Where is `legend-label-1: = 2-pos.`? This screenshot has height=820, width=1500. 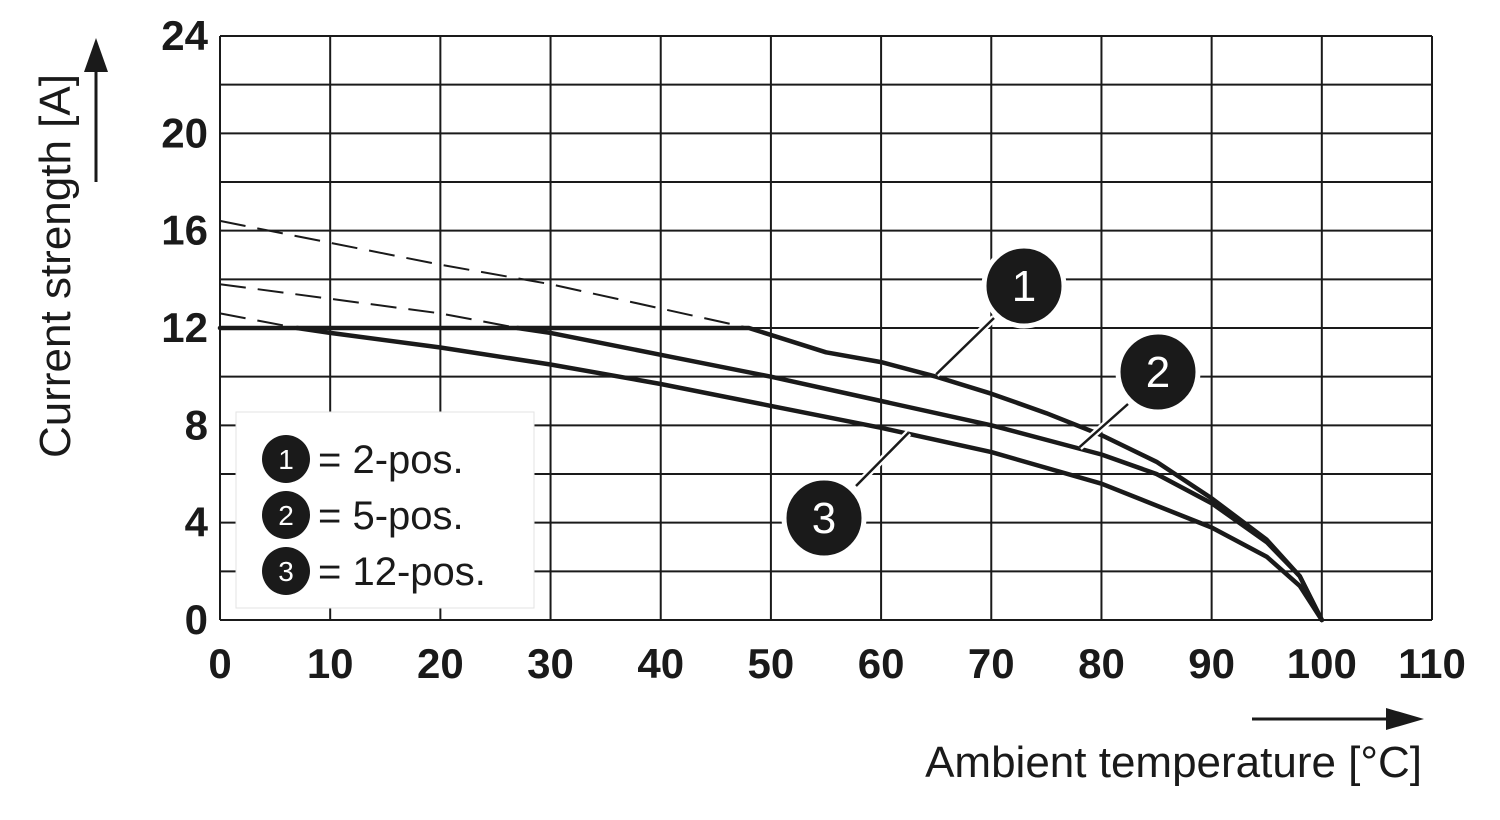 legend-label-1: = 2-pos. is located at coordinates (391, 460).